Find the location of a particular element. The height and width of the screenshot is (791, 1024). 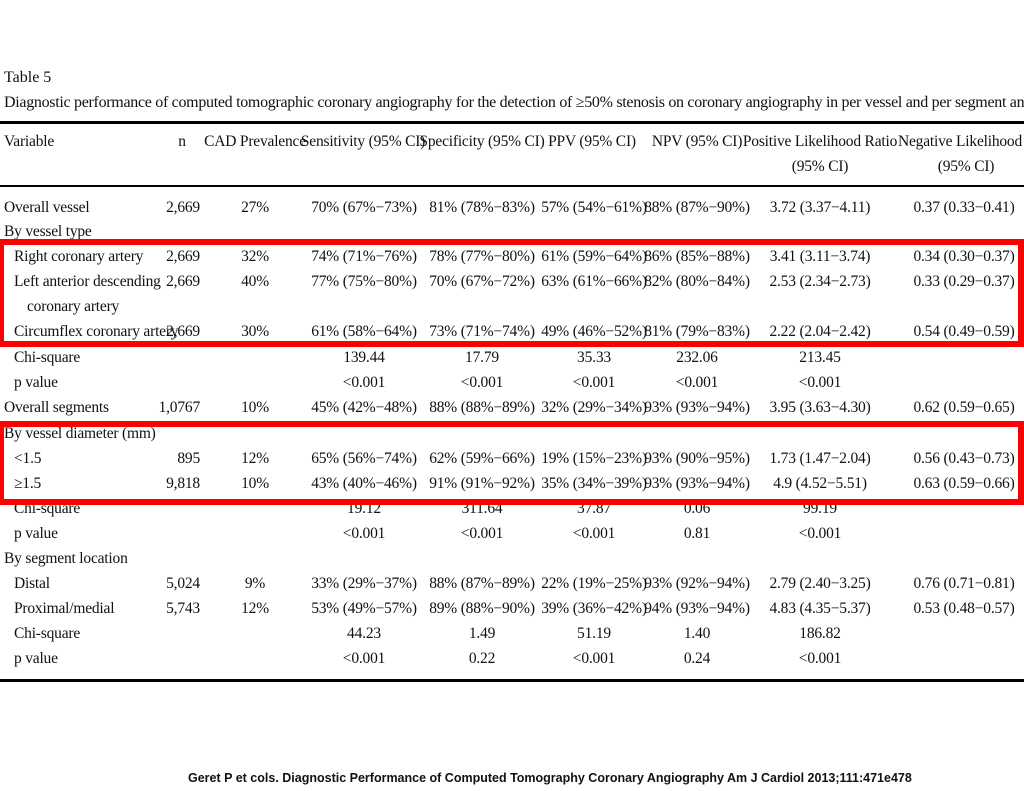

cell-positive-lr: 3.72 (3.37−4.11) is located at coordinates (820, 207).